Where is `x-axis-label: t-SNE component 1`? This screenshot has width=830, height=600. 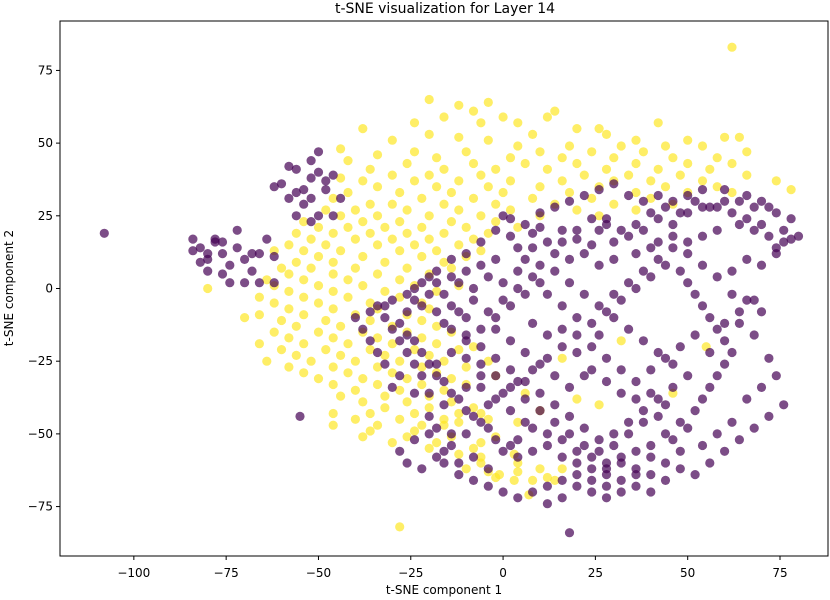
x-axis-label: t-SNE component 1 is located at coordinates (444, 590).